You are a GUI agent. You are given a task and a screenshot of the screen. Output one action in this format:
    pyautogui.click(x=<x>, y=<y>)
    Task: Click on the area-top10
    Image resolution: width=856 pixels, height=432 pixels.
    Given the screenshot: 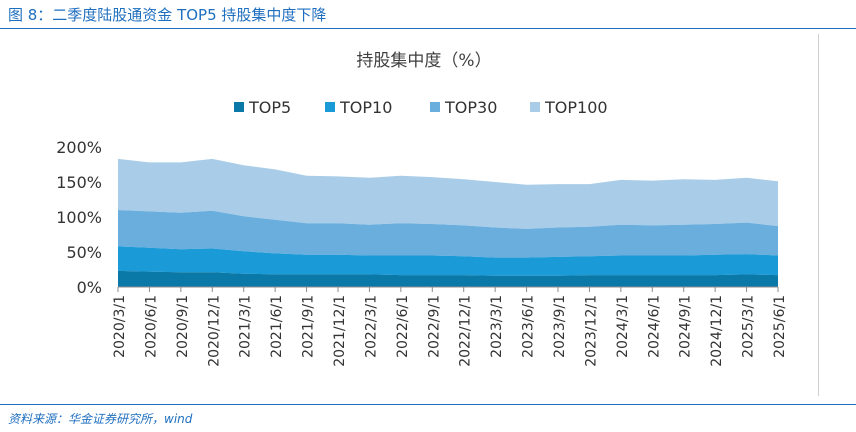 What is the action you would take?
    pyautogui.click(x=448, y=261)
    